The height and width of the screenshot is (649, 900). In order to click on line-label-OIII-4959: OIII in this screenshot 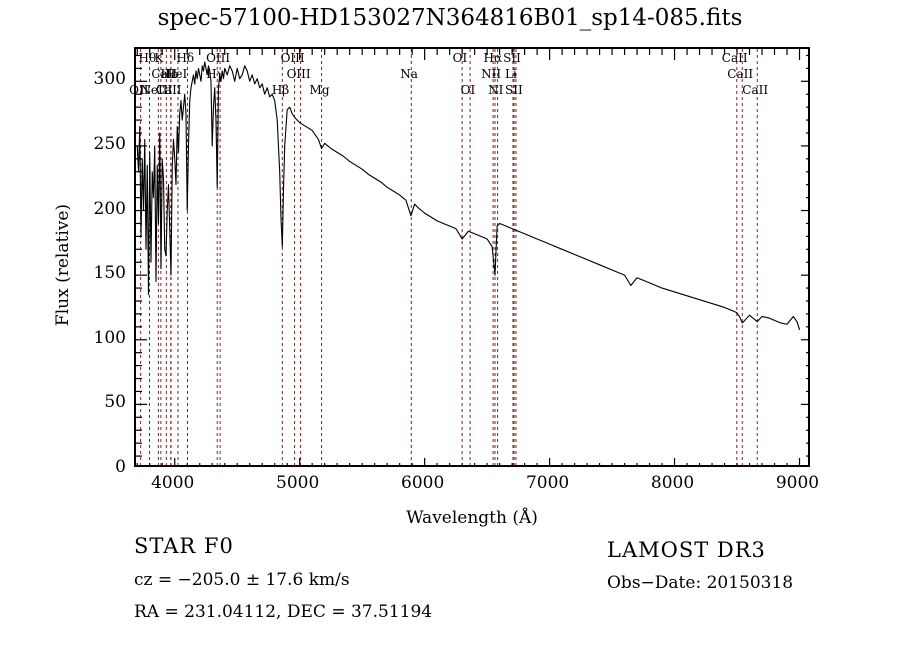, I will do `click(292, 58)`.